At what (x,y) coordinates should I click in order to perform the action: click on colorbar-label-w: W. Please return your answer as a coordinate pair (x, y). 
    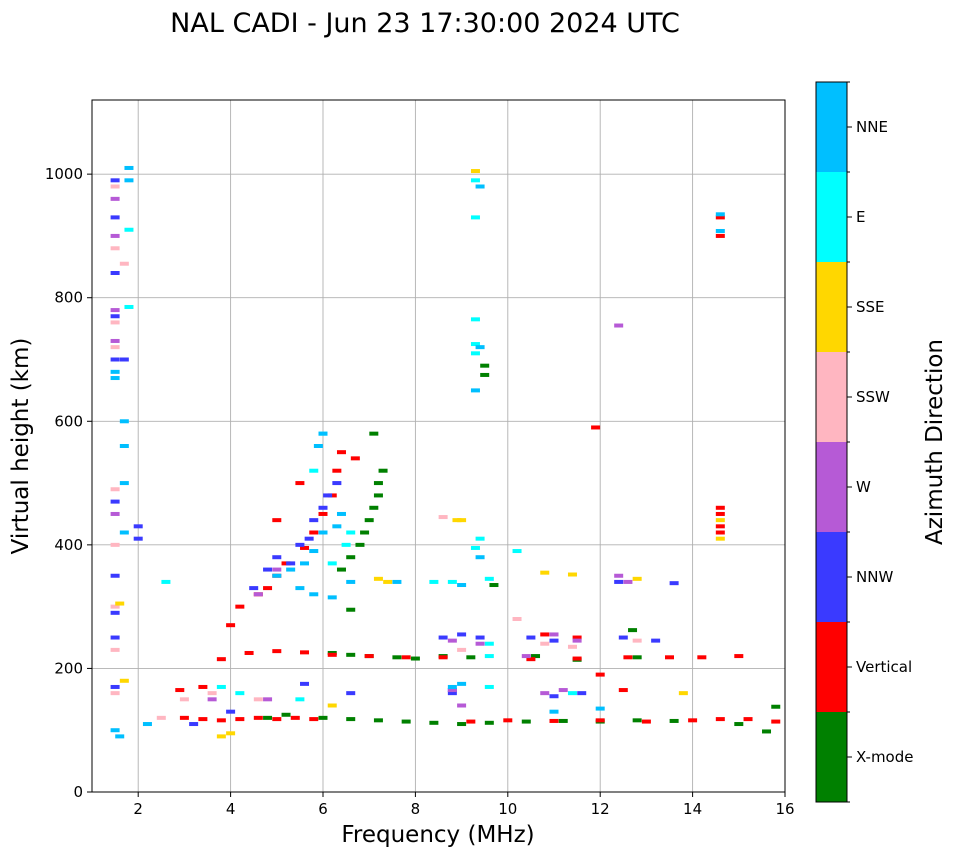
    Looking at the image, I should click on (863, 487).